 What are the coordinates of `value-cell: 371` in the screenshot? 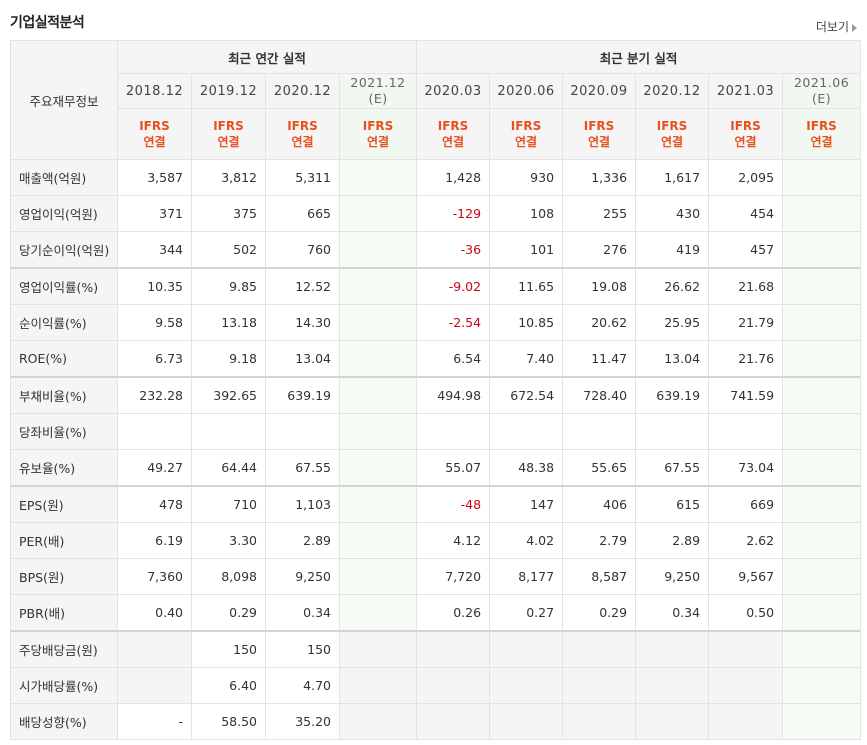 It's located at (154, 213).